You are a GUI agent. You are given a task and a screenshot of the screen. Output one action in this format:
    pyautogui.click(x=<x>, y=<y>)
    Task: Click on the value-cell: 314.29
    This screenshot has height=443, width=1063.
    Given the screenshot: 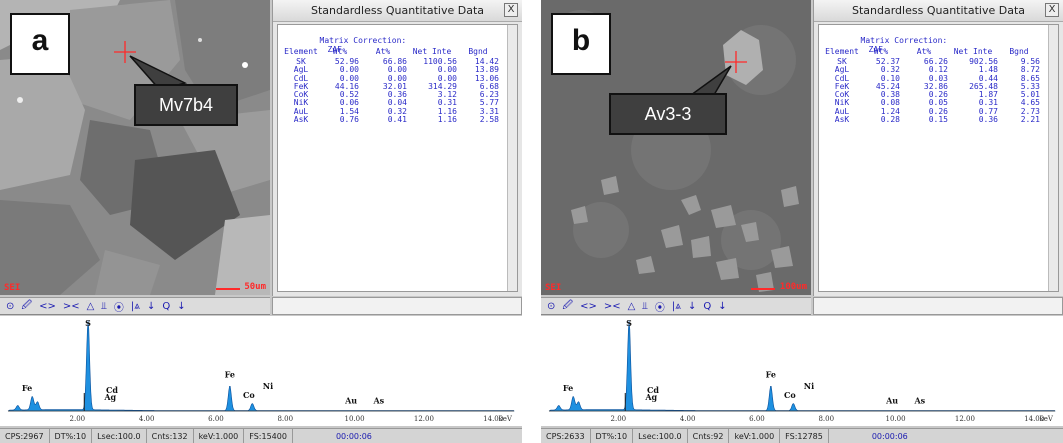 What is the action you would take?
    pyautogui.click(x=442, y=86)
    